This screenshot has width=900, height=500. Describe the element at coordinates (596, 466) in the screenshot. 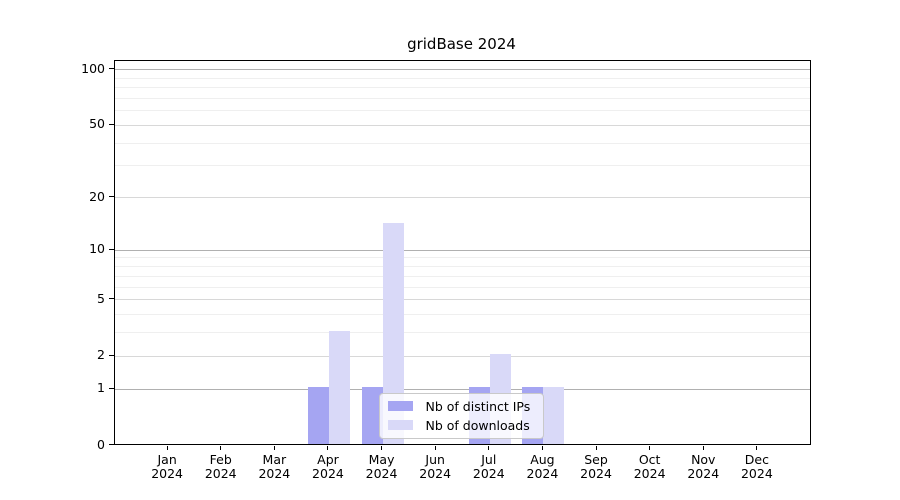

I see `x-tick-label-sep: Sep 2024` at that location.